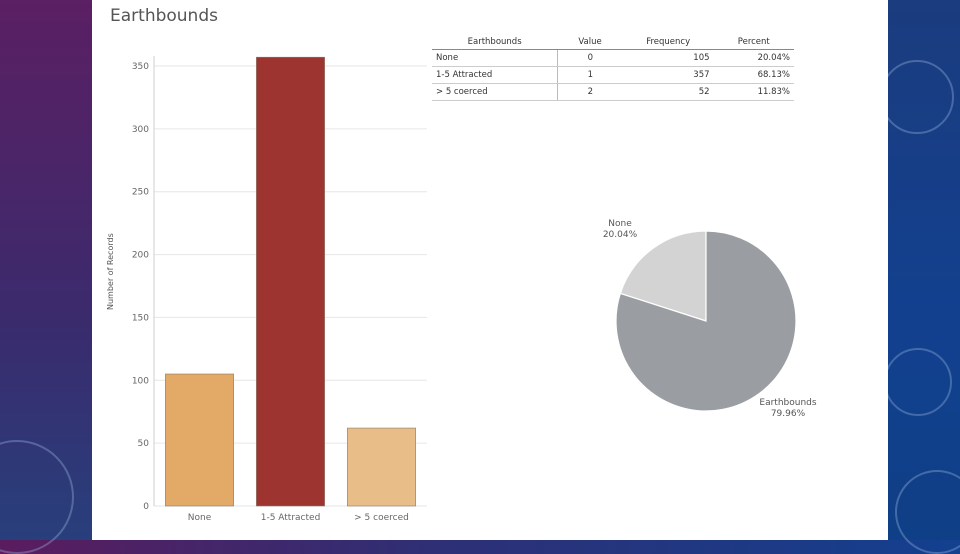  I want to click on y-tick-label: 50, so click(144, 444).